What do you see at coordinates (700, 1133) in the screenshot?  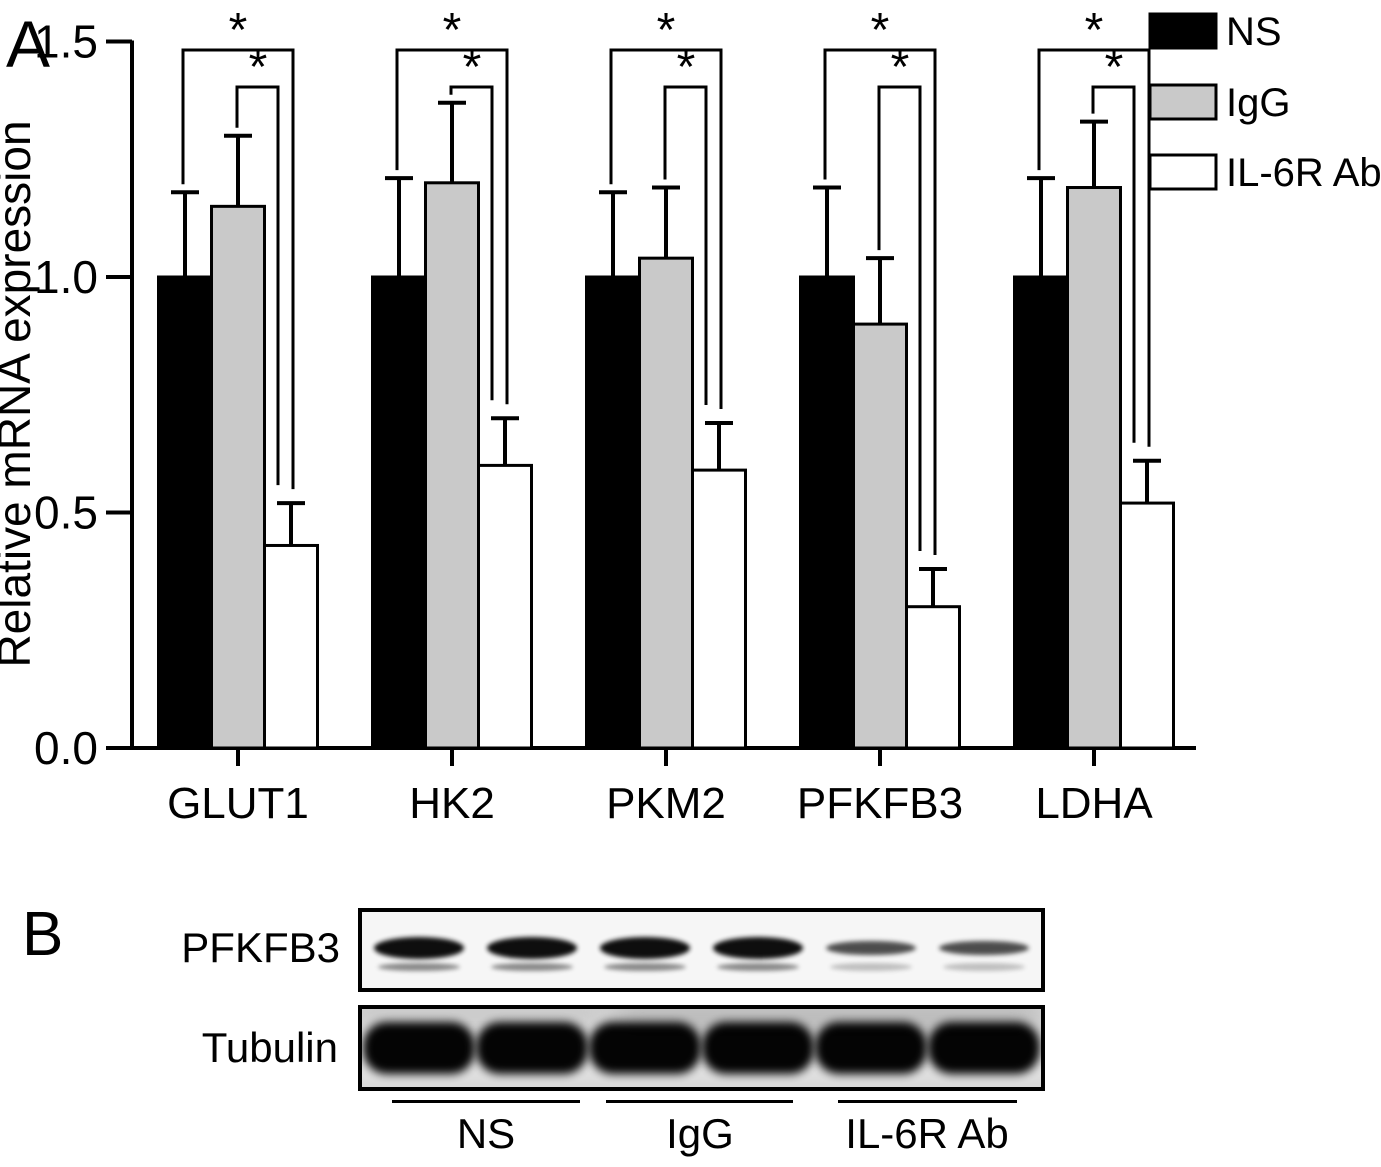 I see `lane-group-label-igg: IgG` at bounding box center [700, 1133].